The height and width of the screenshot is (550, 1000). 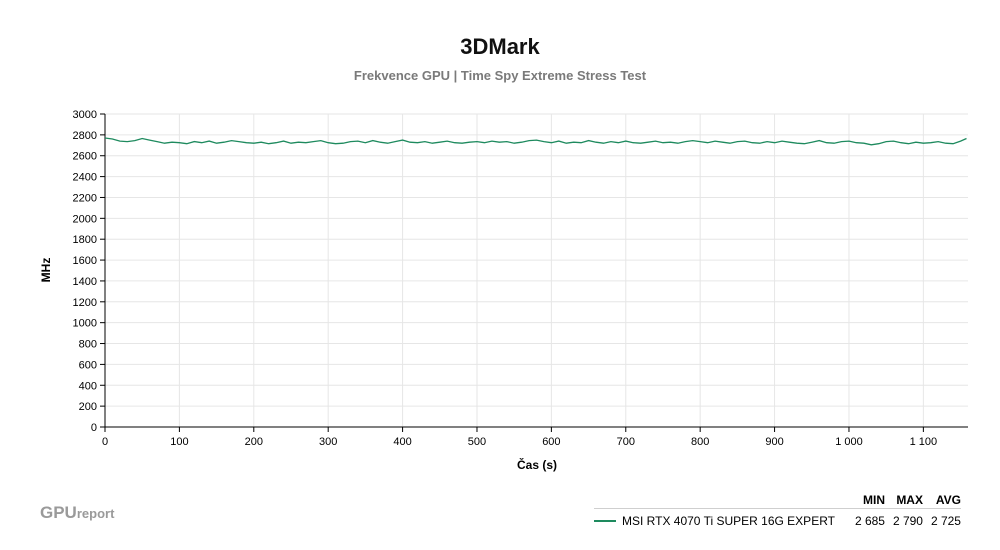 What do you see at coordinates (46, 270) in the screenshot?
I see `y-axis-title: MHz` at bounding box center [46, 270].